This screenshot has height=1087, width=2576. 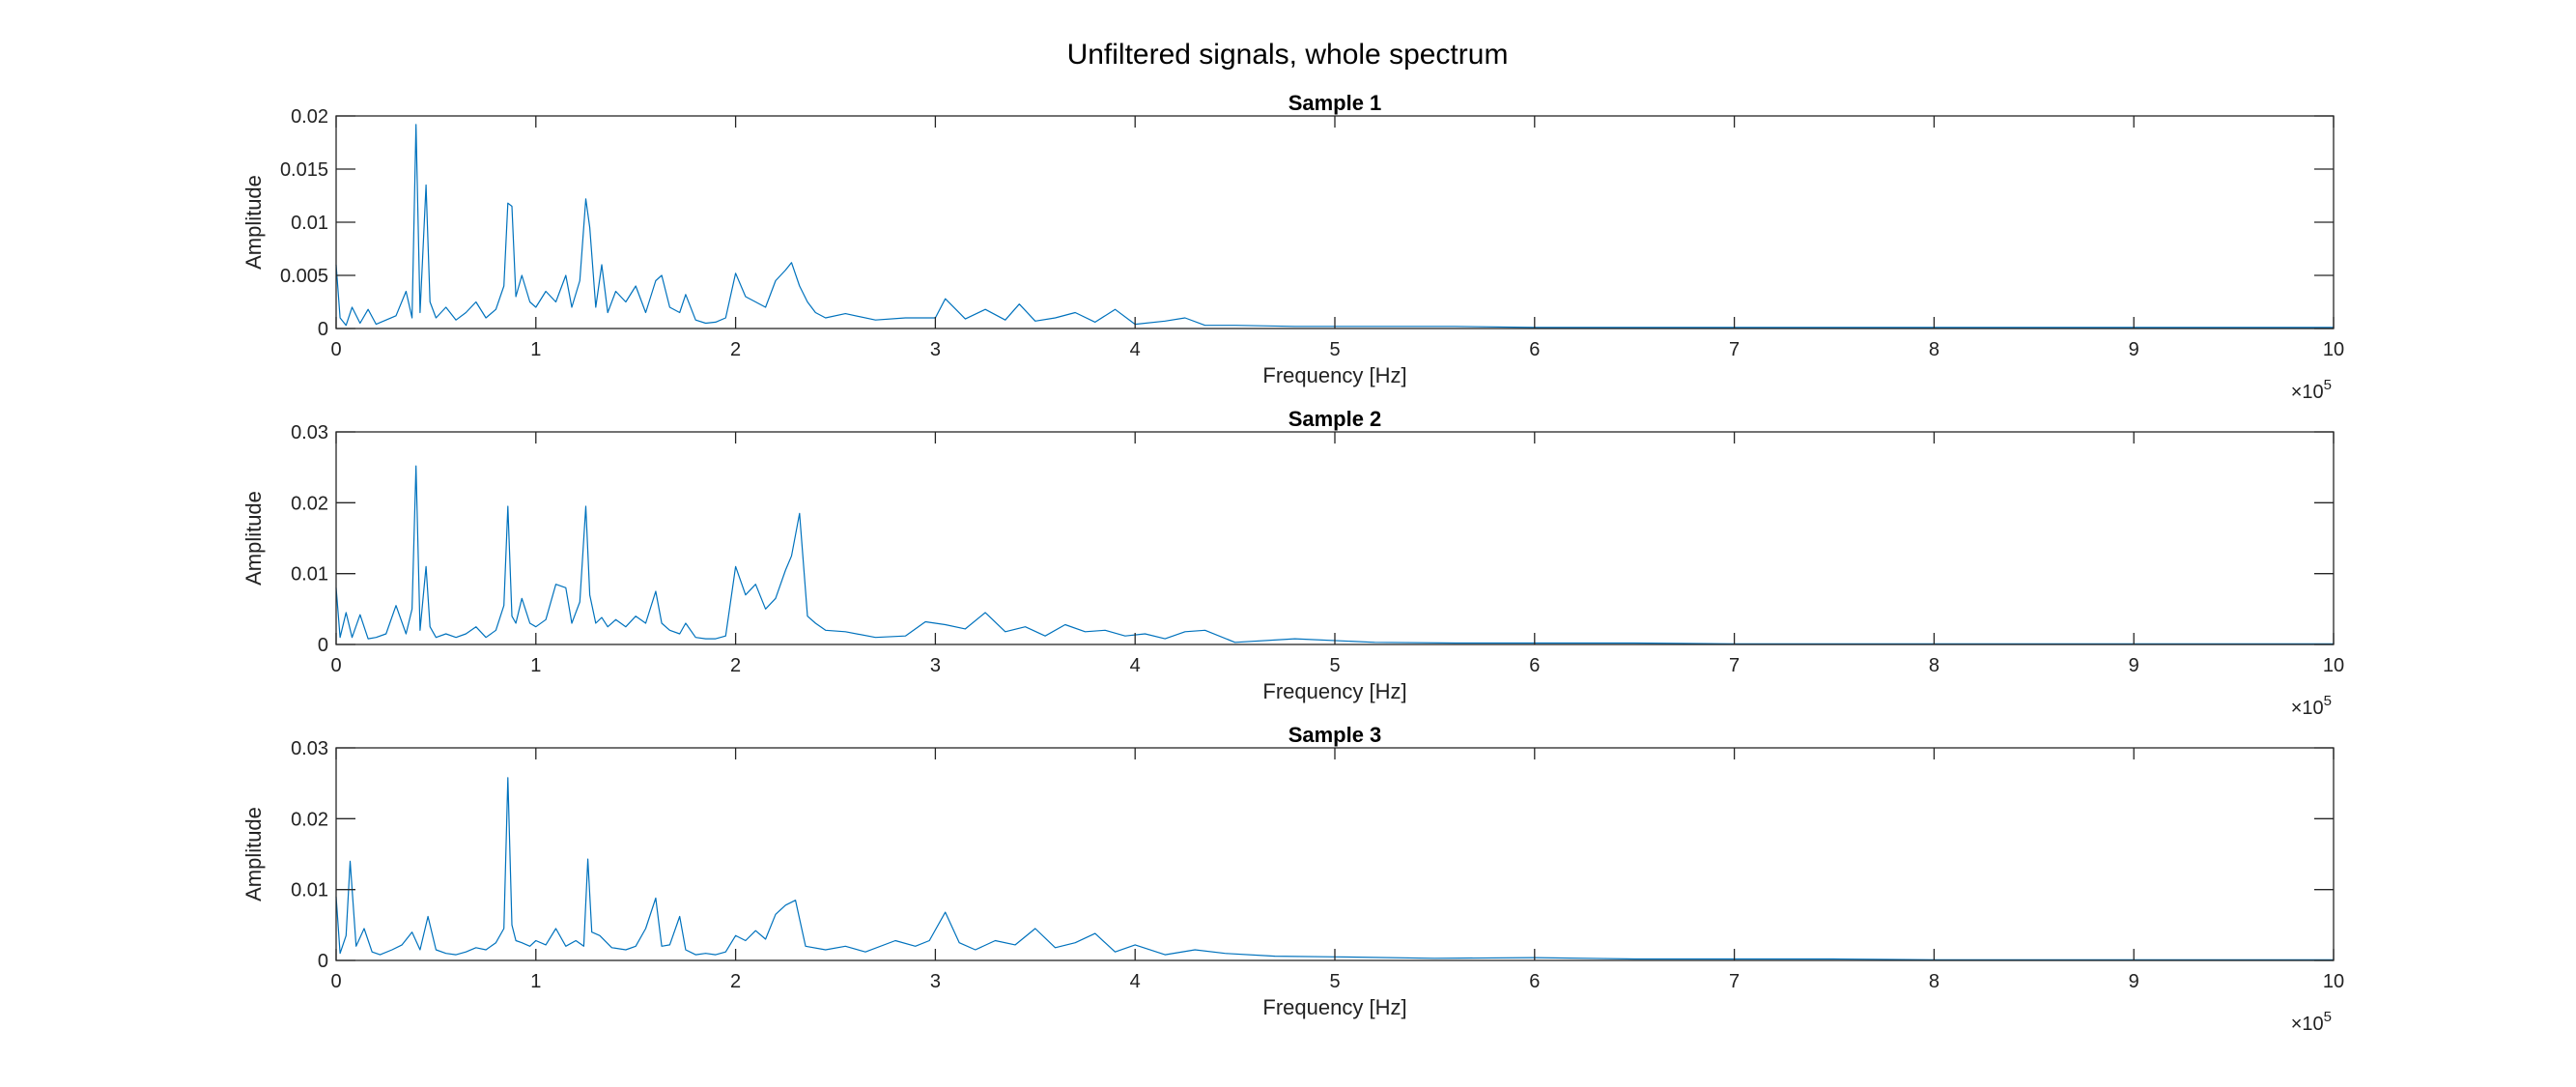 I want to click on subplot-title: Sample 2, so click(x=1335, y=419).